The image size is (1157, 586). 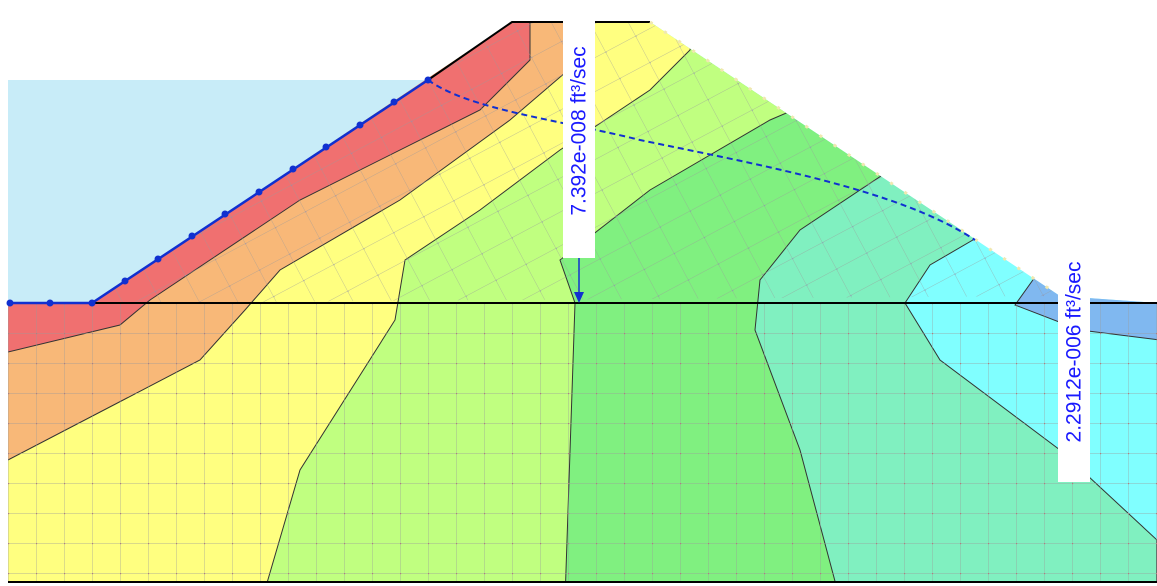 I want to click on flux-label: 2.2912e-006 ft³/sec, so click(x=1074, y=352).